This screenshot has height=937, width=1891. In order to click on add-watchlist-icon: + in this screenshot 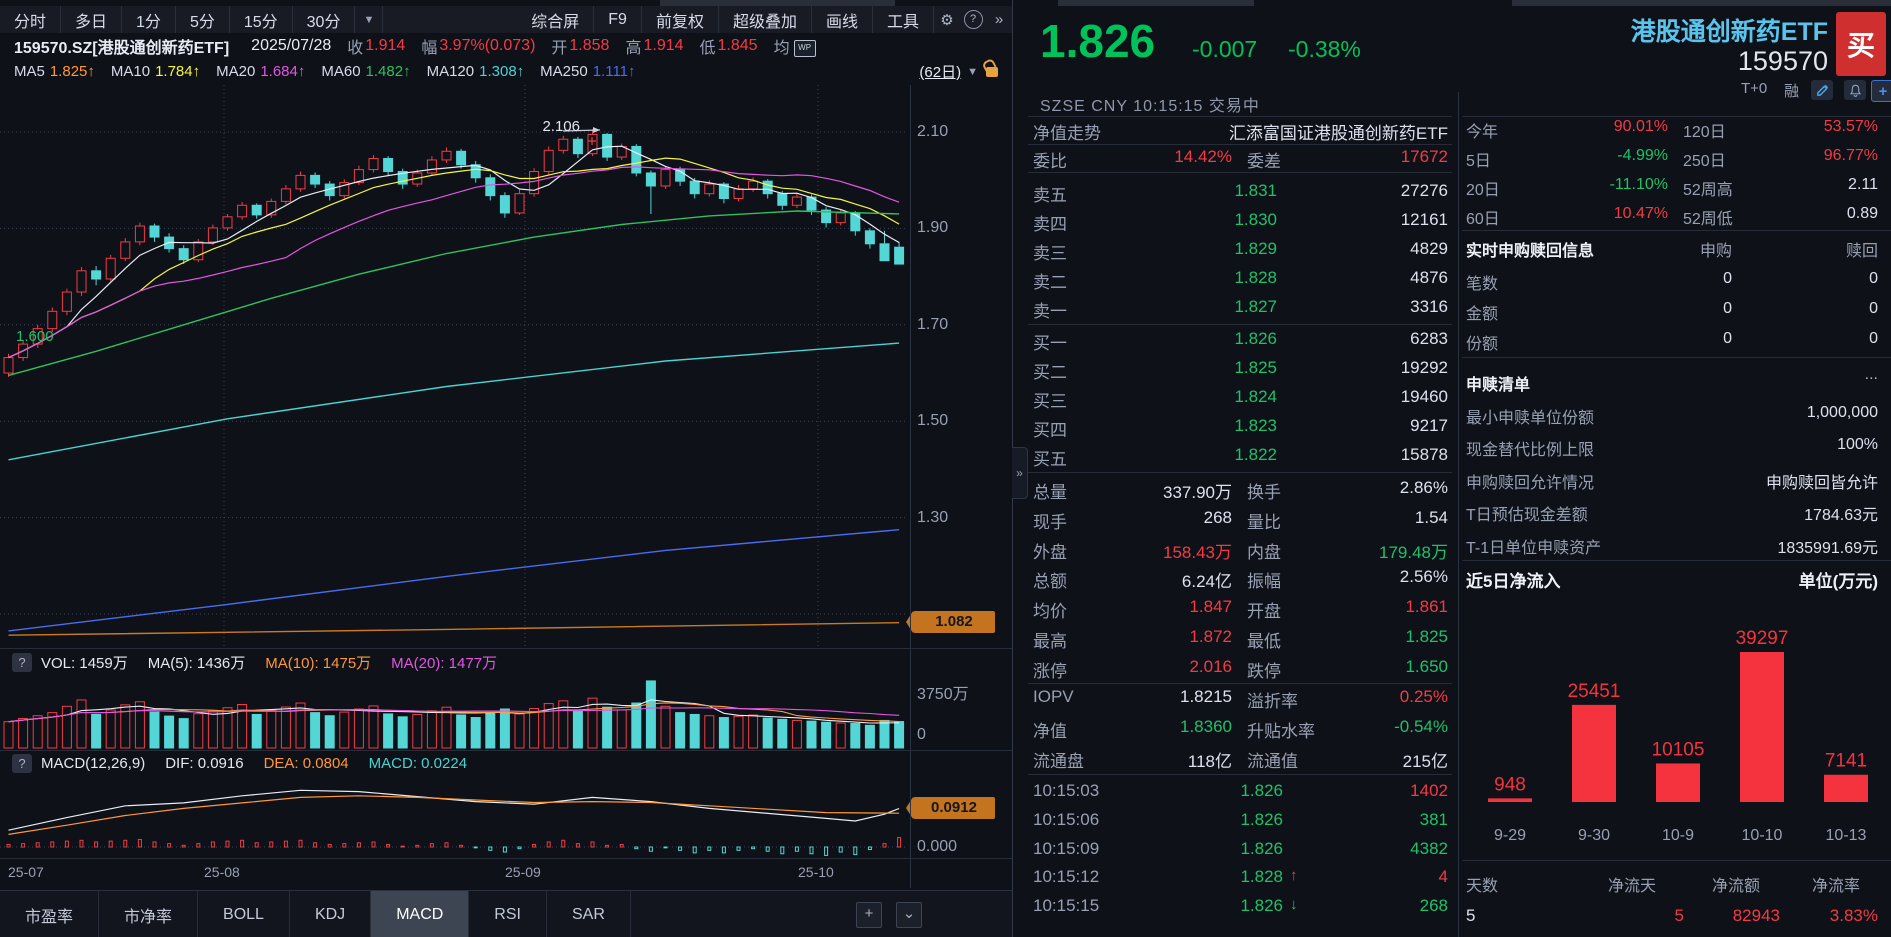, I will do `click(1881, 91)`.